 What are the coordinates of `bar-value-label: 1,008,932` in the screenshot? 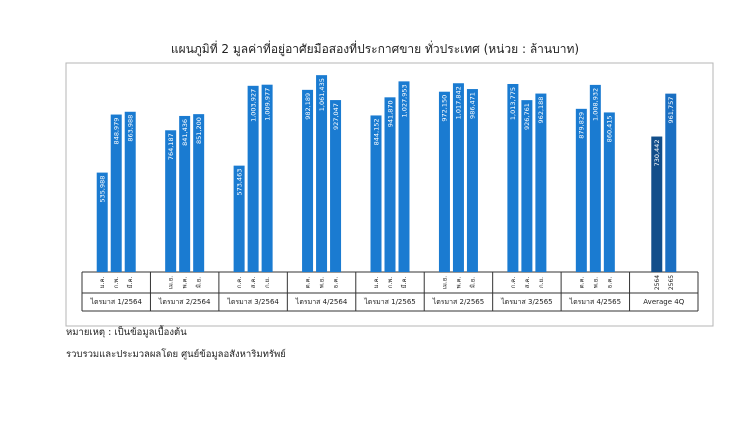 It's located at (596, 104).